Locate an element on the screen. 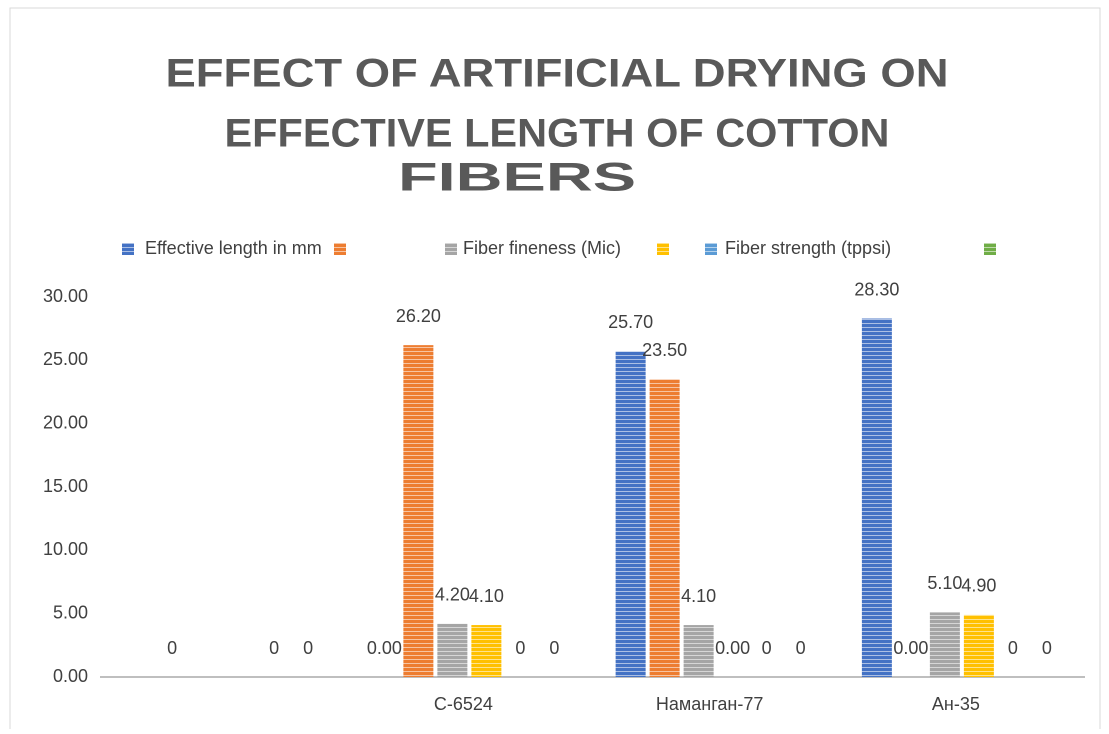 The width and height of the screenshot is (1109, 734). legend-label: Fiber fineness (Mic) is located at coordinates (542, 248).